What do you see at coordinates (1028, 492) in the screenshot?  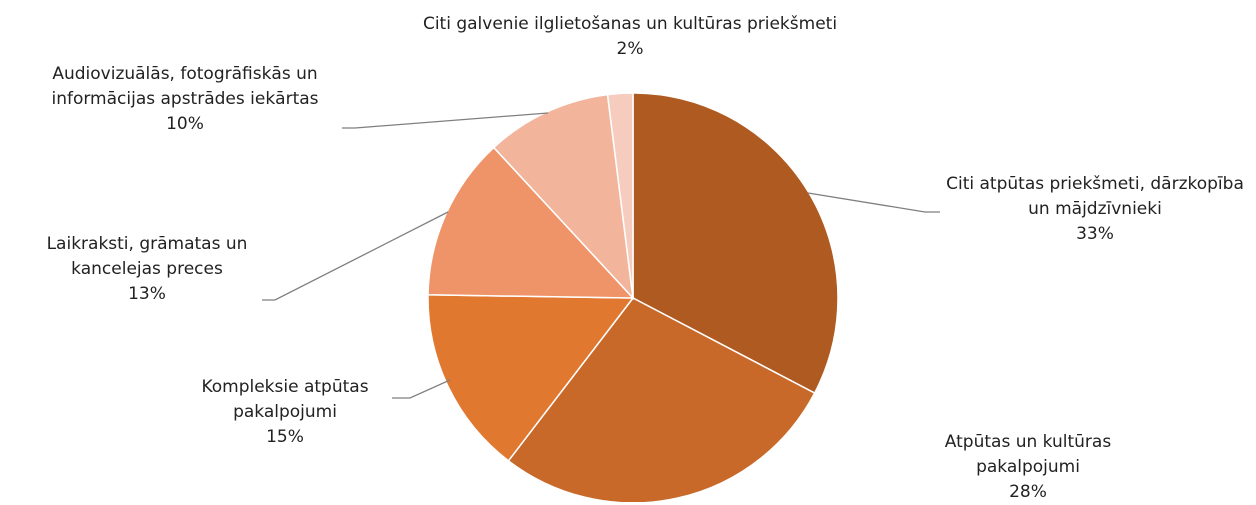 I see `percent-label: 28%` at bounding box center [1028, 492].